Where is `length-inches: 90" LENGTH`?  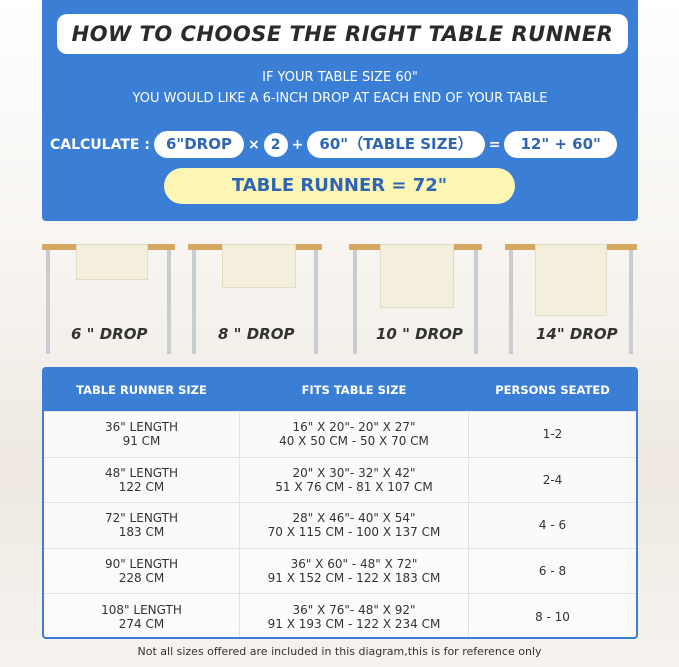 length-inches: 90" LENGTH is located at coordinates (141, 564).